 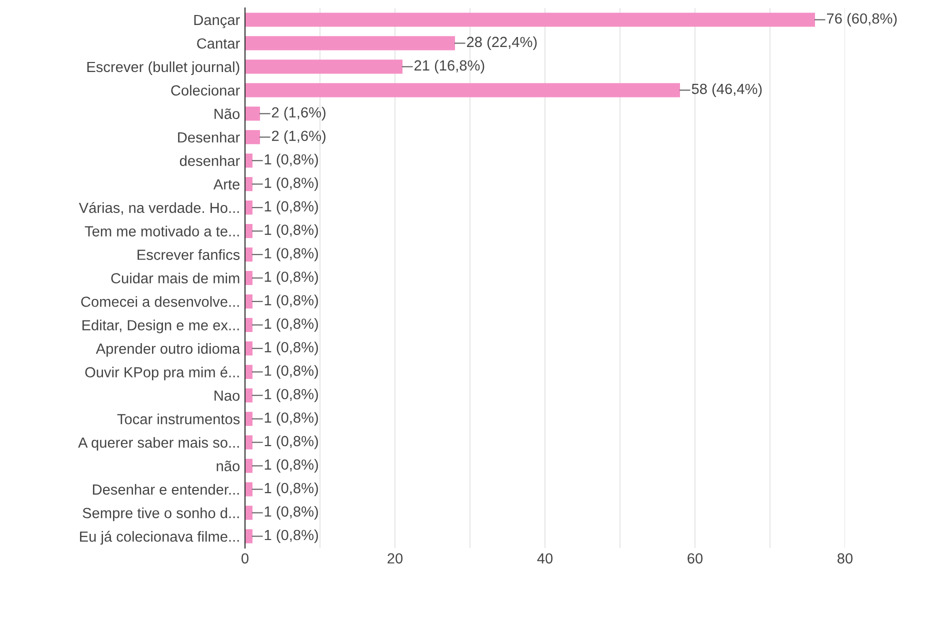 What do you see at coordinates (178, 419) in the screenshot?
I see `y-tick-label: Tocar instrumentos` at bounding box center [178, 419].